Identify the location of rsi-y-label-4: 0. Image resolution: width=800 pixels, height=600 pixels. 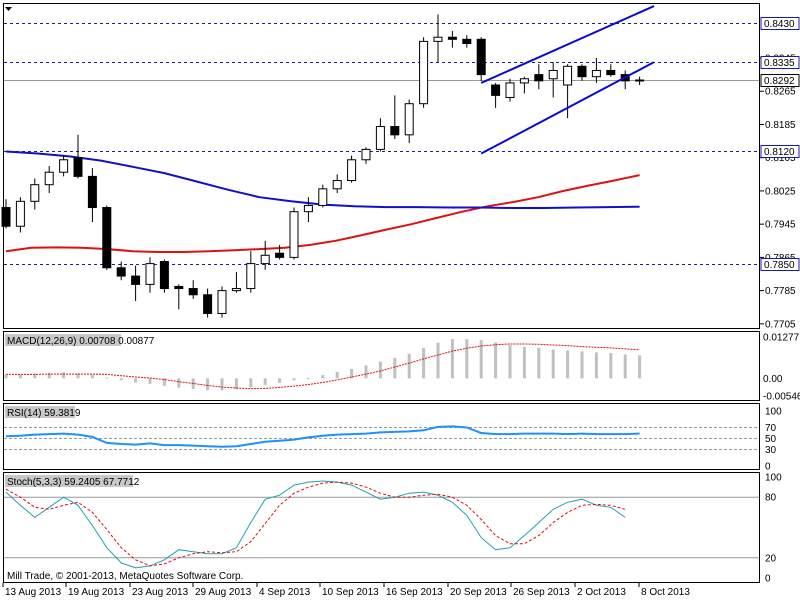
(768, 467).